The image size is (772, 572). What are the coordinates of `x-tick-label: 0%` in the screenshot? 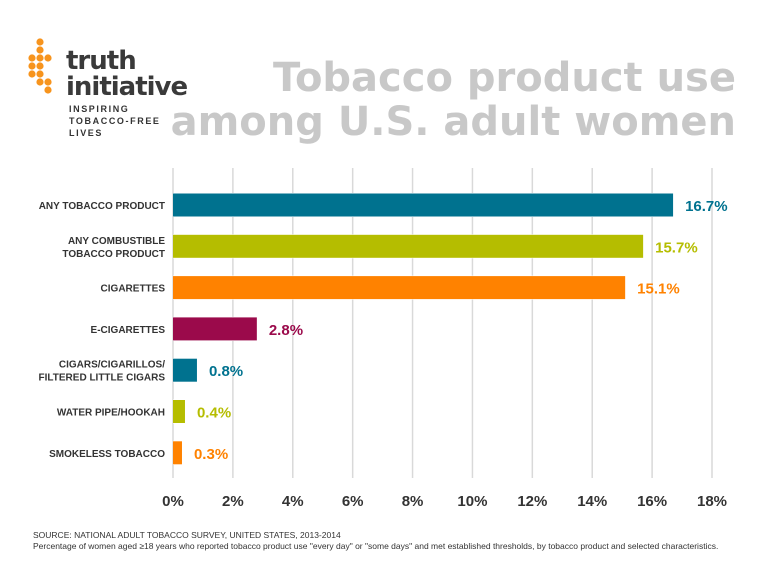 It's located at (173, 501).